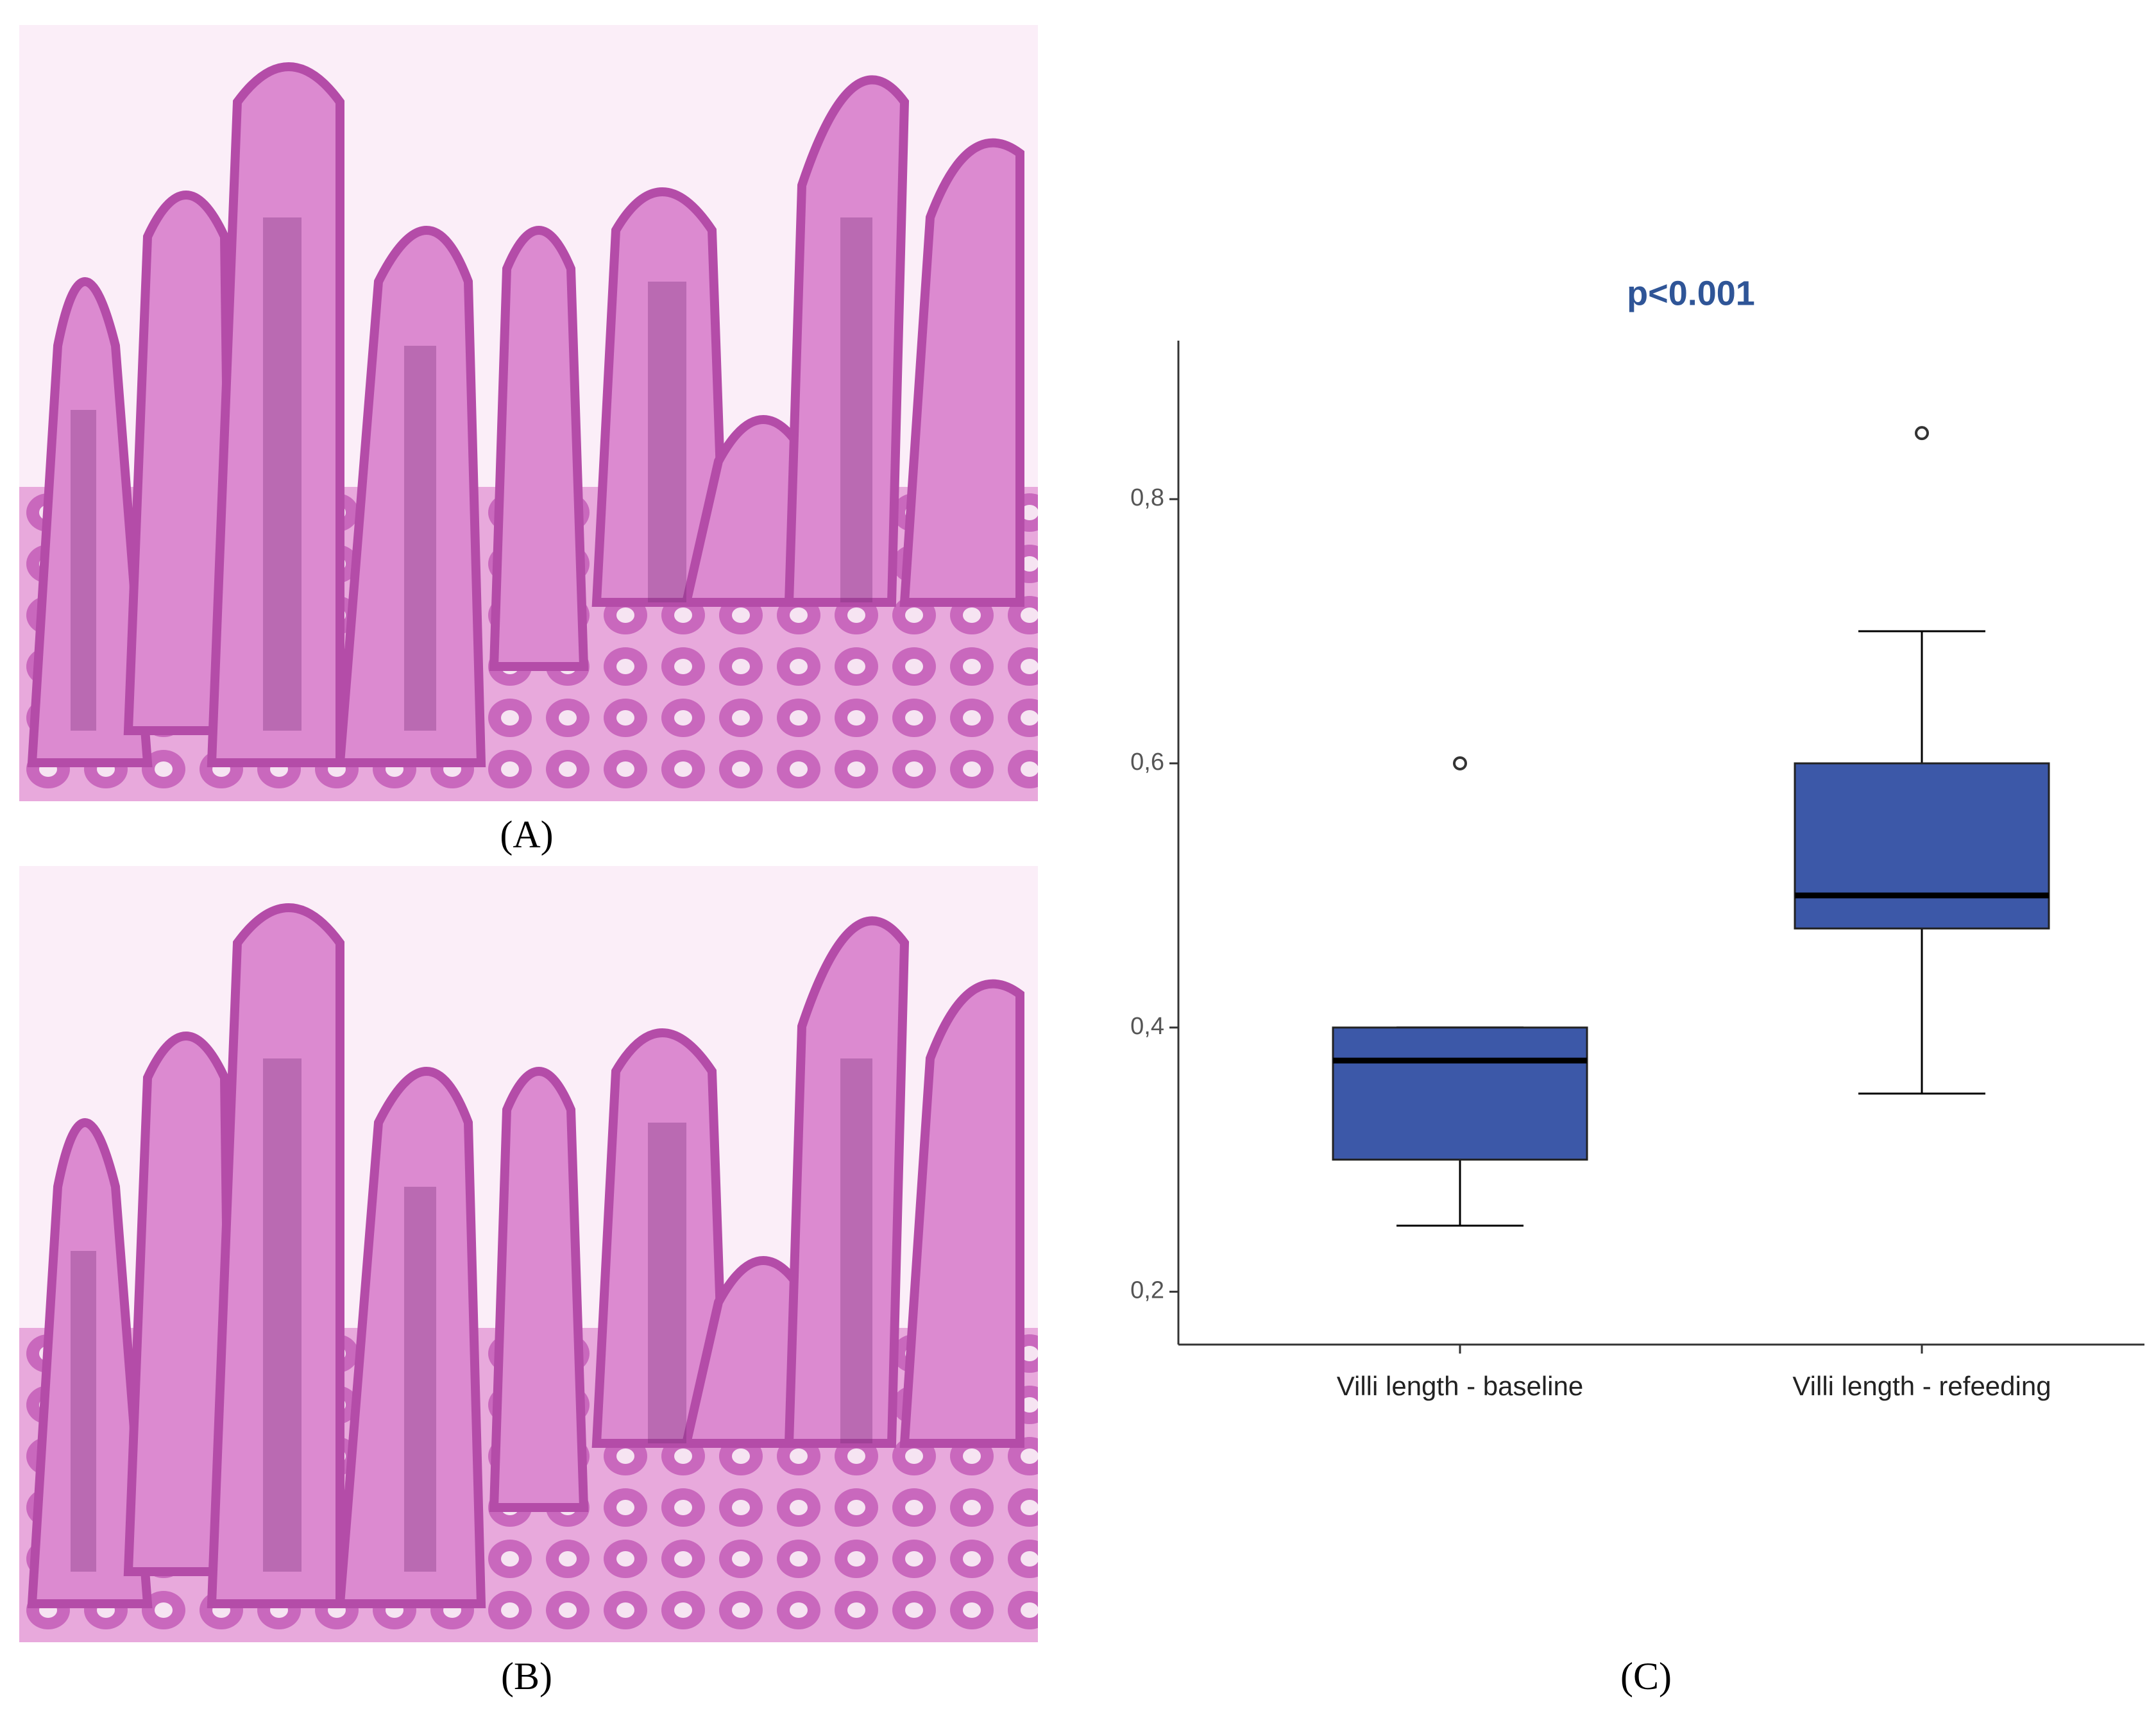 The width and height of the screenshot is (2156, 1716). I want to click on panel-label: (A), so click(527, 835).